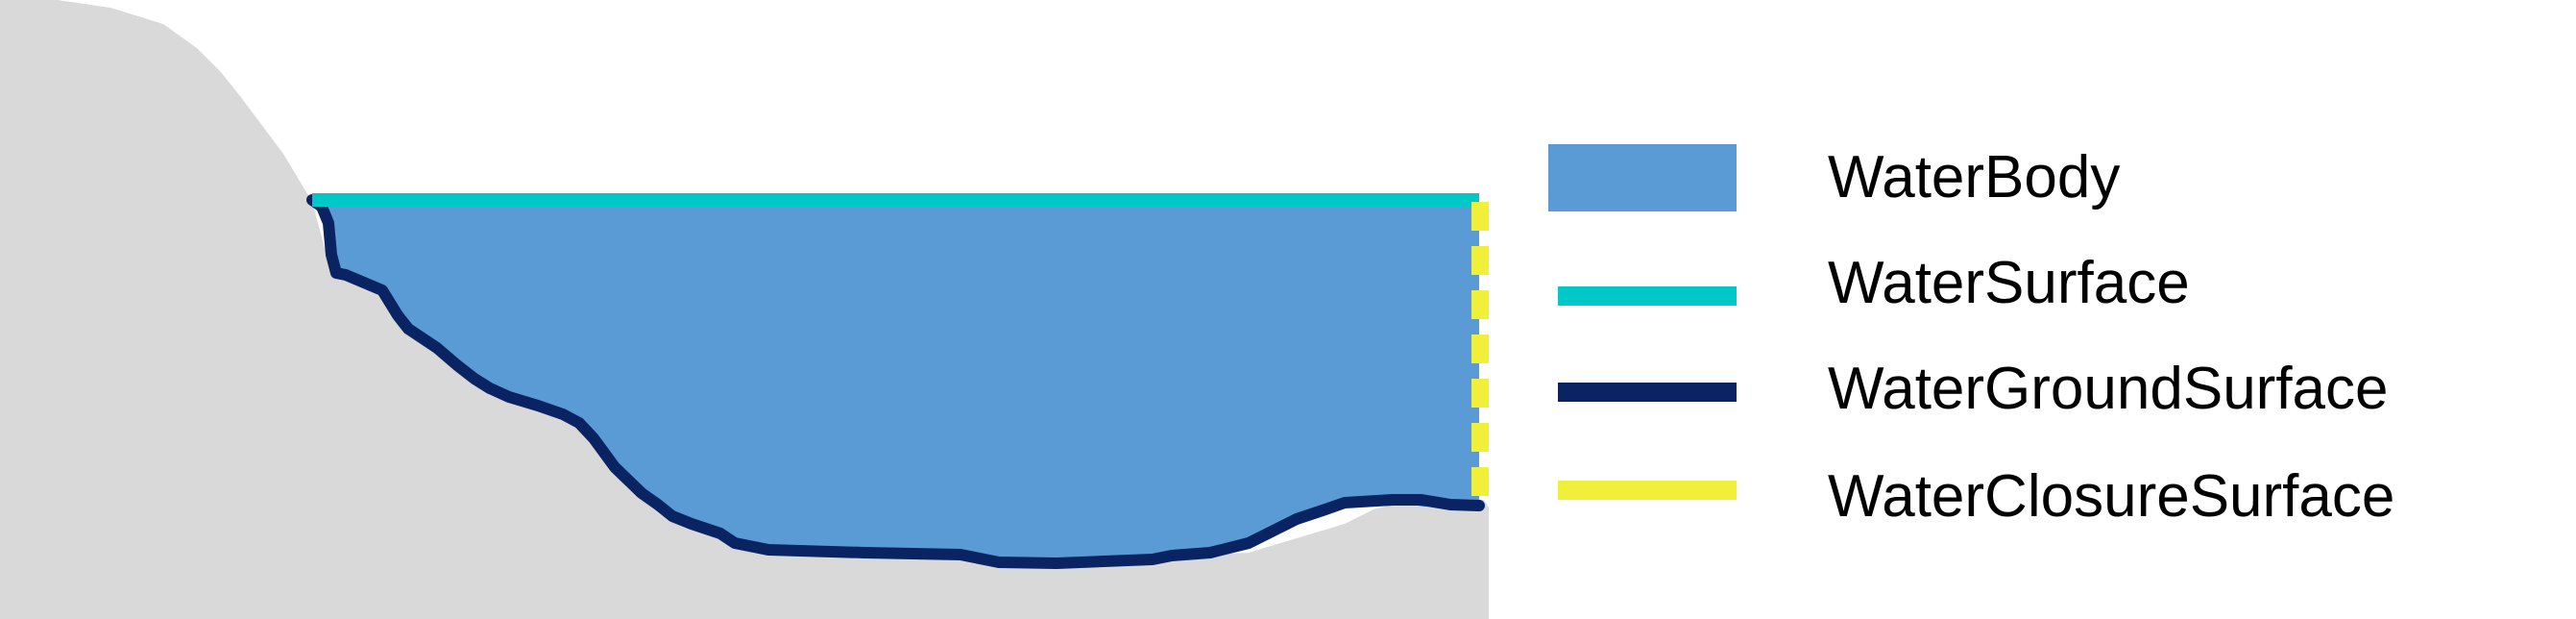 This screenshot has height=619, width=2576. I want to click on legend-label-water-closure-surface: WaterClosureSurface, so click(2111, 496).